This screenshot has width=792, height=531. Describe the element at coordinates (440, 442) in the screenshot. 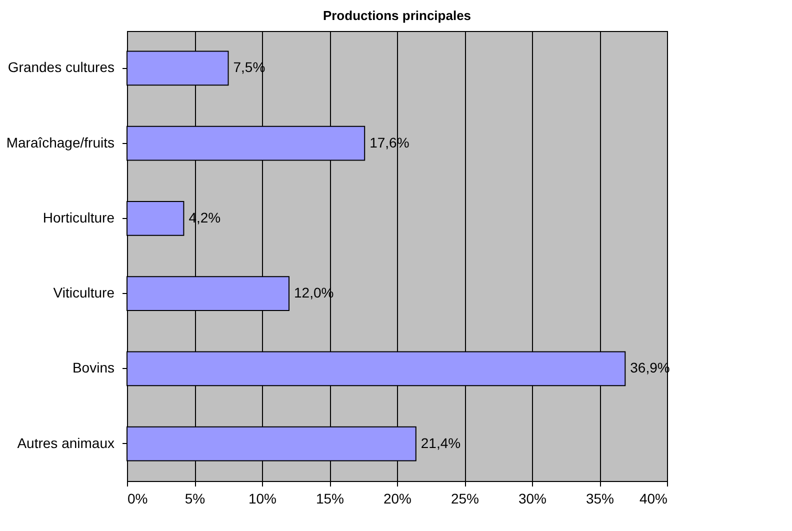

I see `text: 21,4%` at that location.